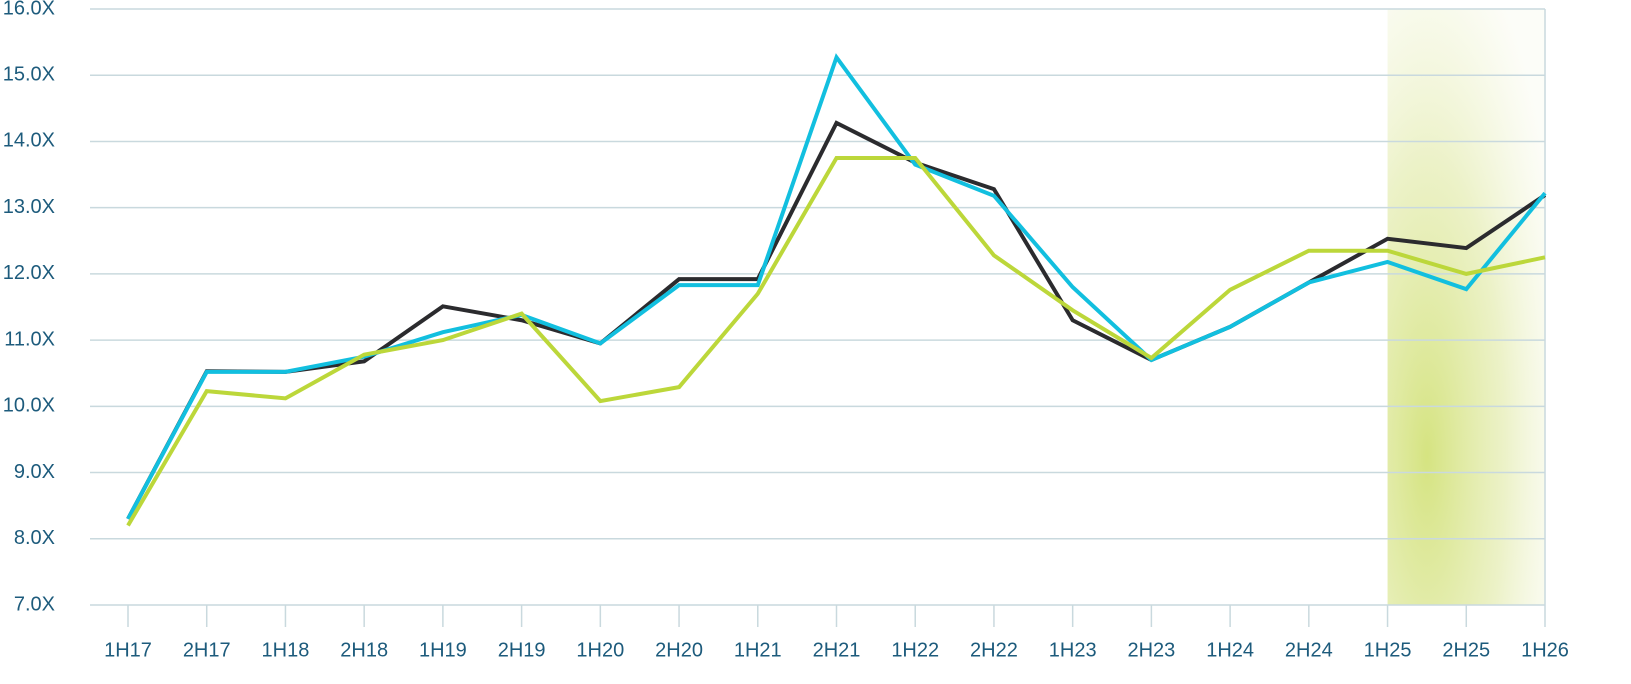 This screenshot has width=1631, height=684. I want to click on x-tick-label: 1H24, so click(1230, 650).